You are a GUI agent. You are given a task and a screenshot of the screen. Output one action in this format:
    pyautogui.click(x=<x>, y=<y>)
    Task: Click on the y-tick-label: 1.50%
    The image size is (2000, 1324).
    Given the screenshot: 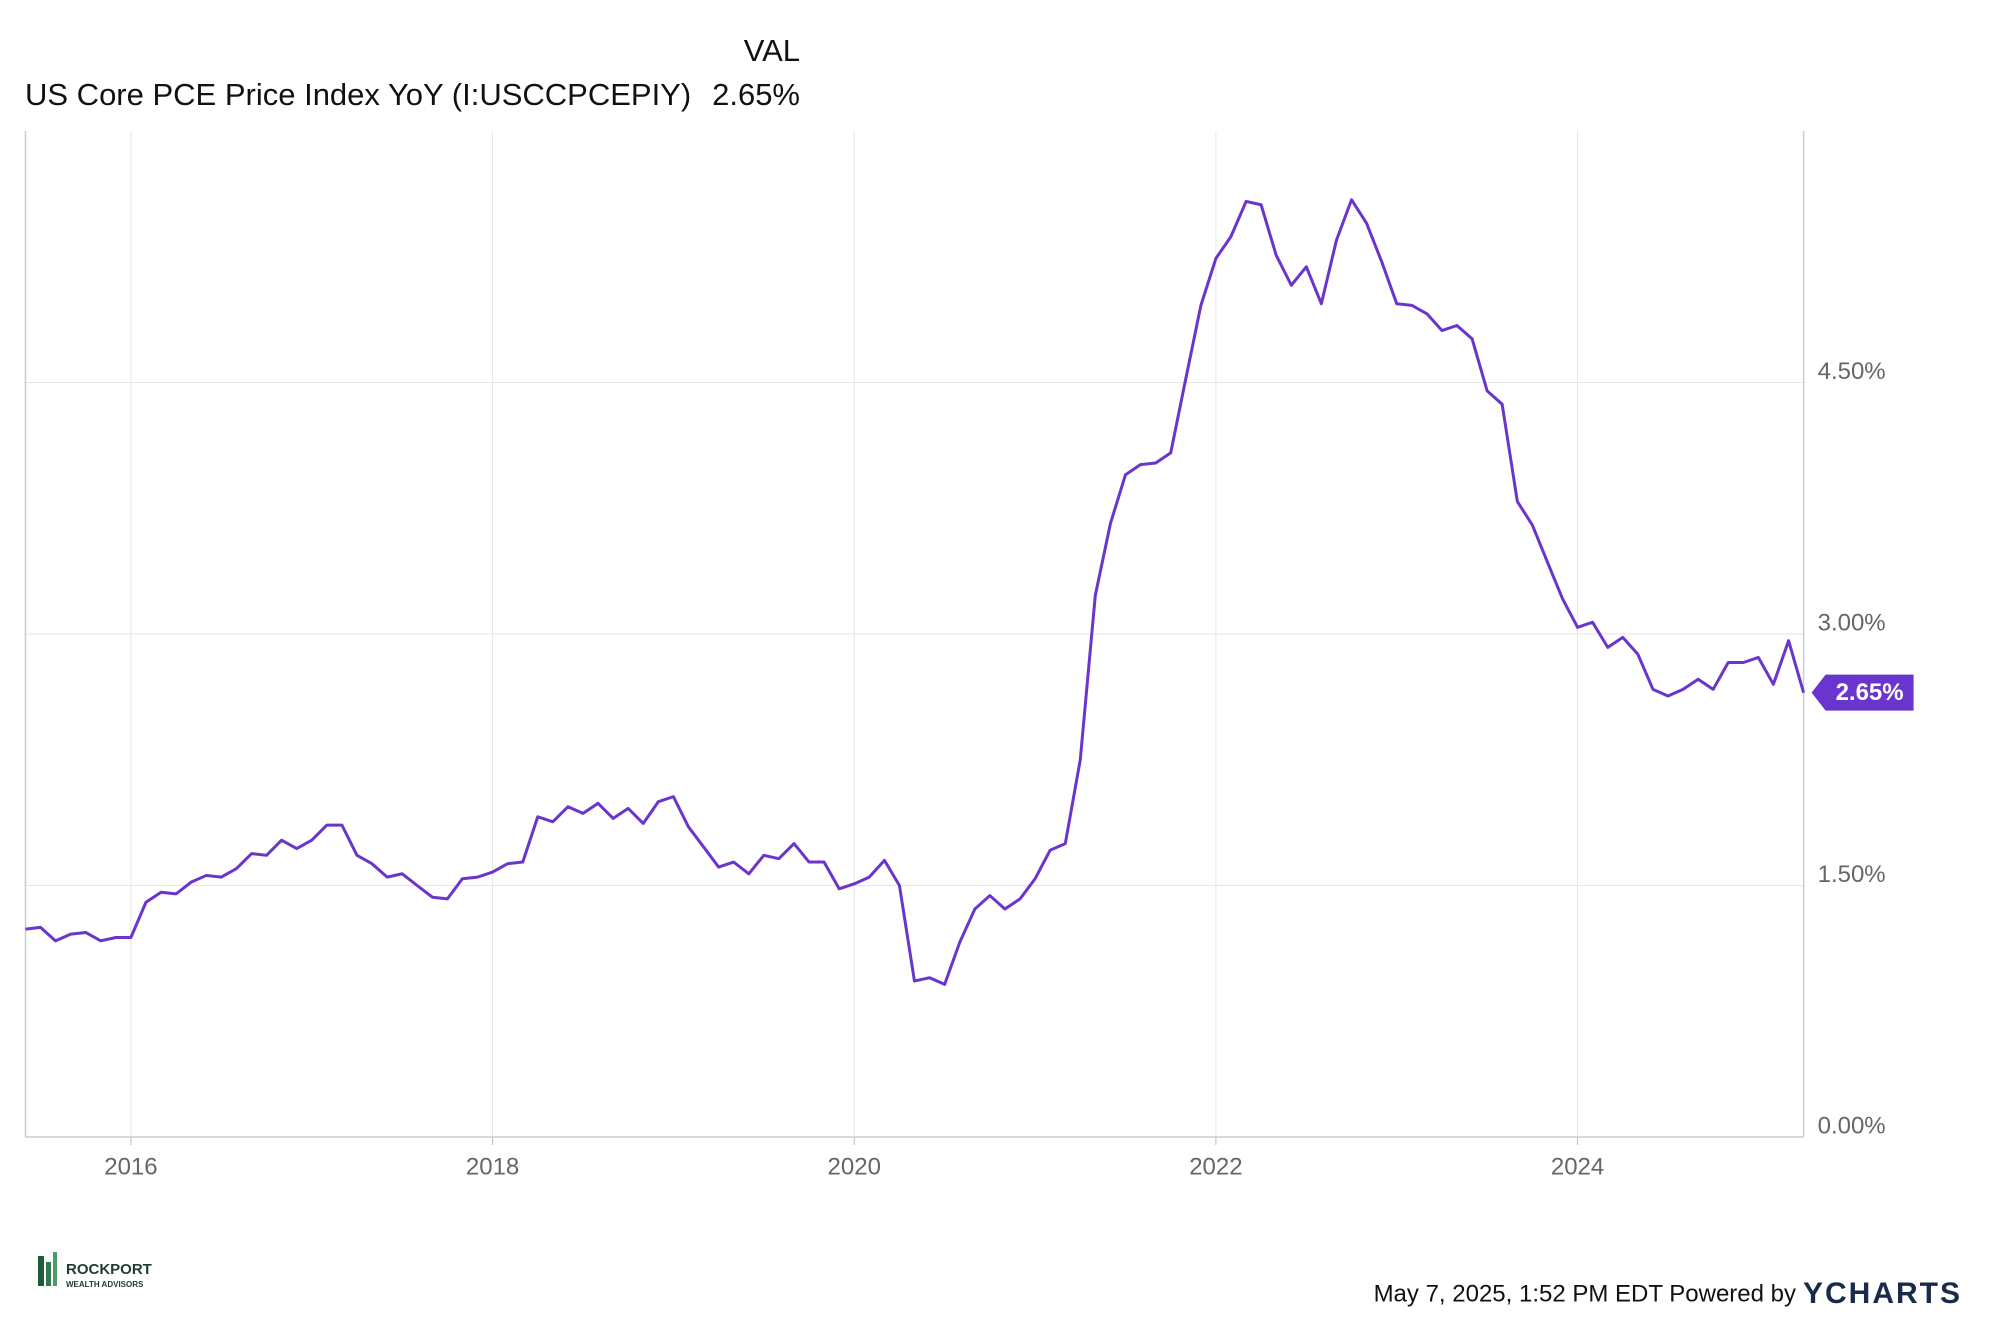 What is the action you would take?
    pyautogui.click(x=1852, y=874)
    